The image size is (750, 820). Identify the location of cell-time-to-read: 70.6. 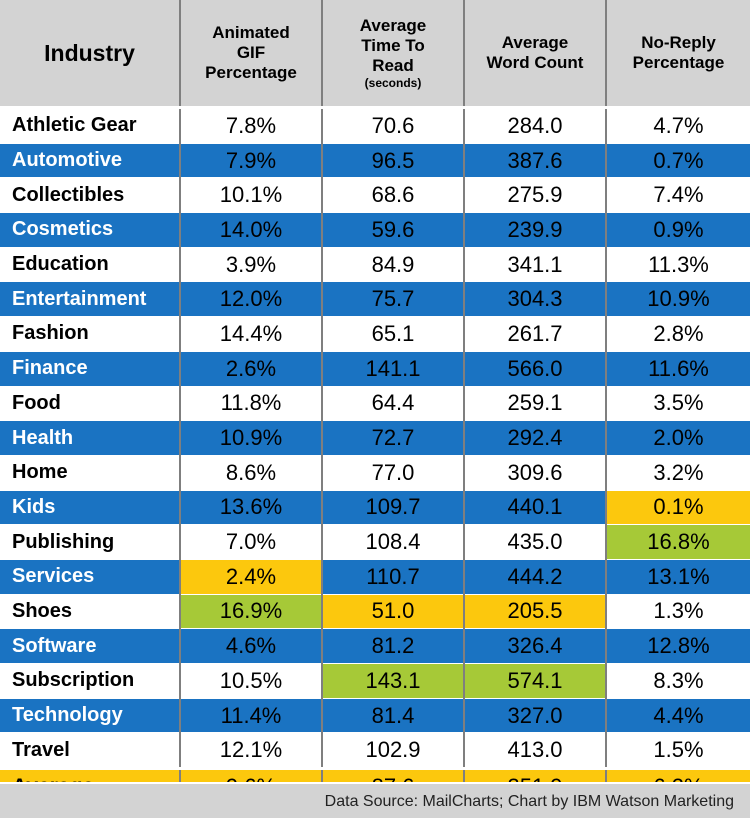
(392, 125).